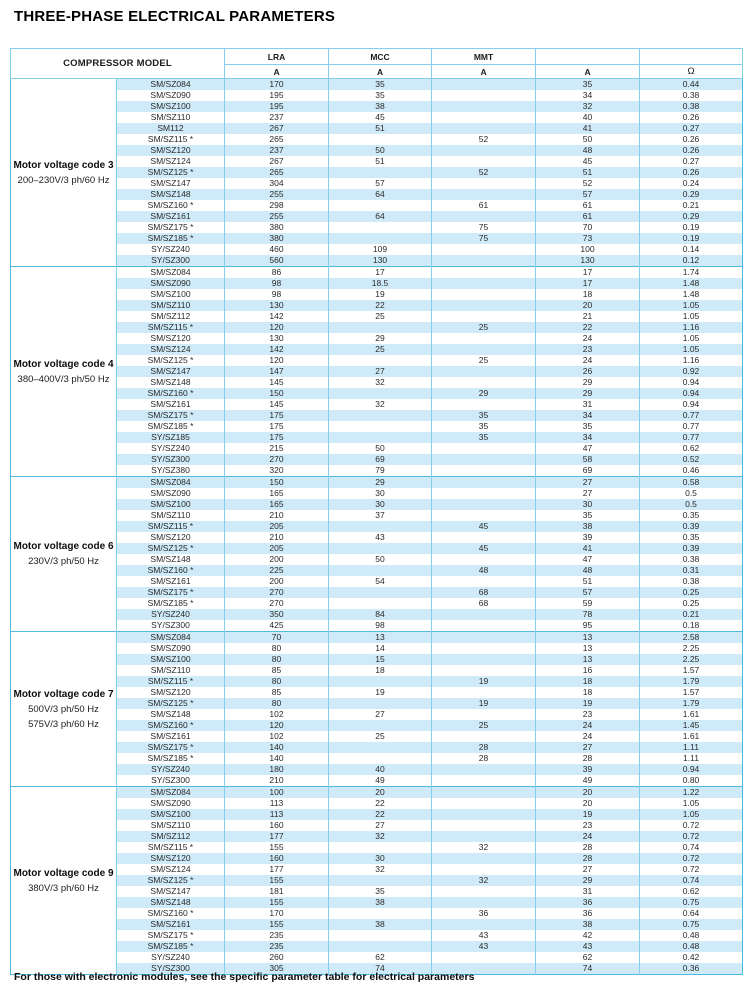 The height and width of the screenshot is (997, 750). Describe the element at coordinates (691, 426) in the screenshot. I see `value-cell: 0.77` at that location.